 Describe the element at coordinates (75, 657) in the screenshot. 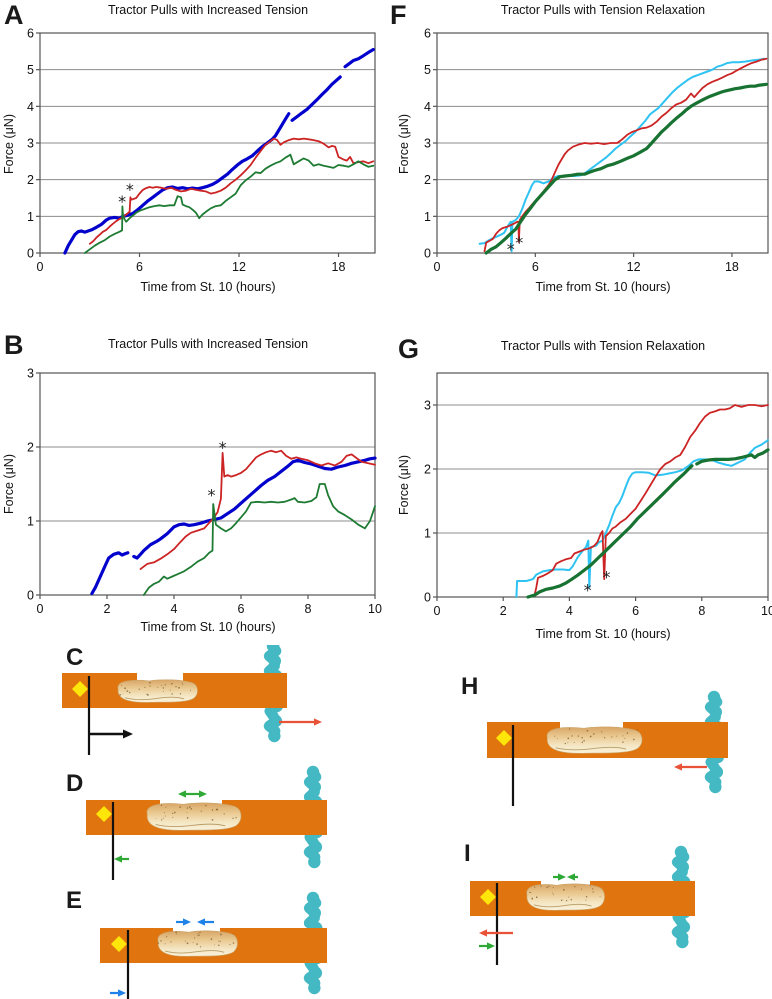

I see `panel-label-c: C` at that location.